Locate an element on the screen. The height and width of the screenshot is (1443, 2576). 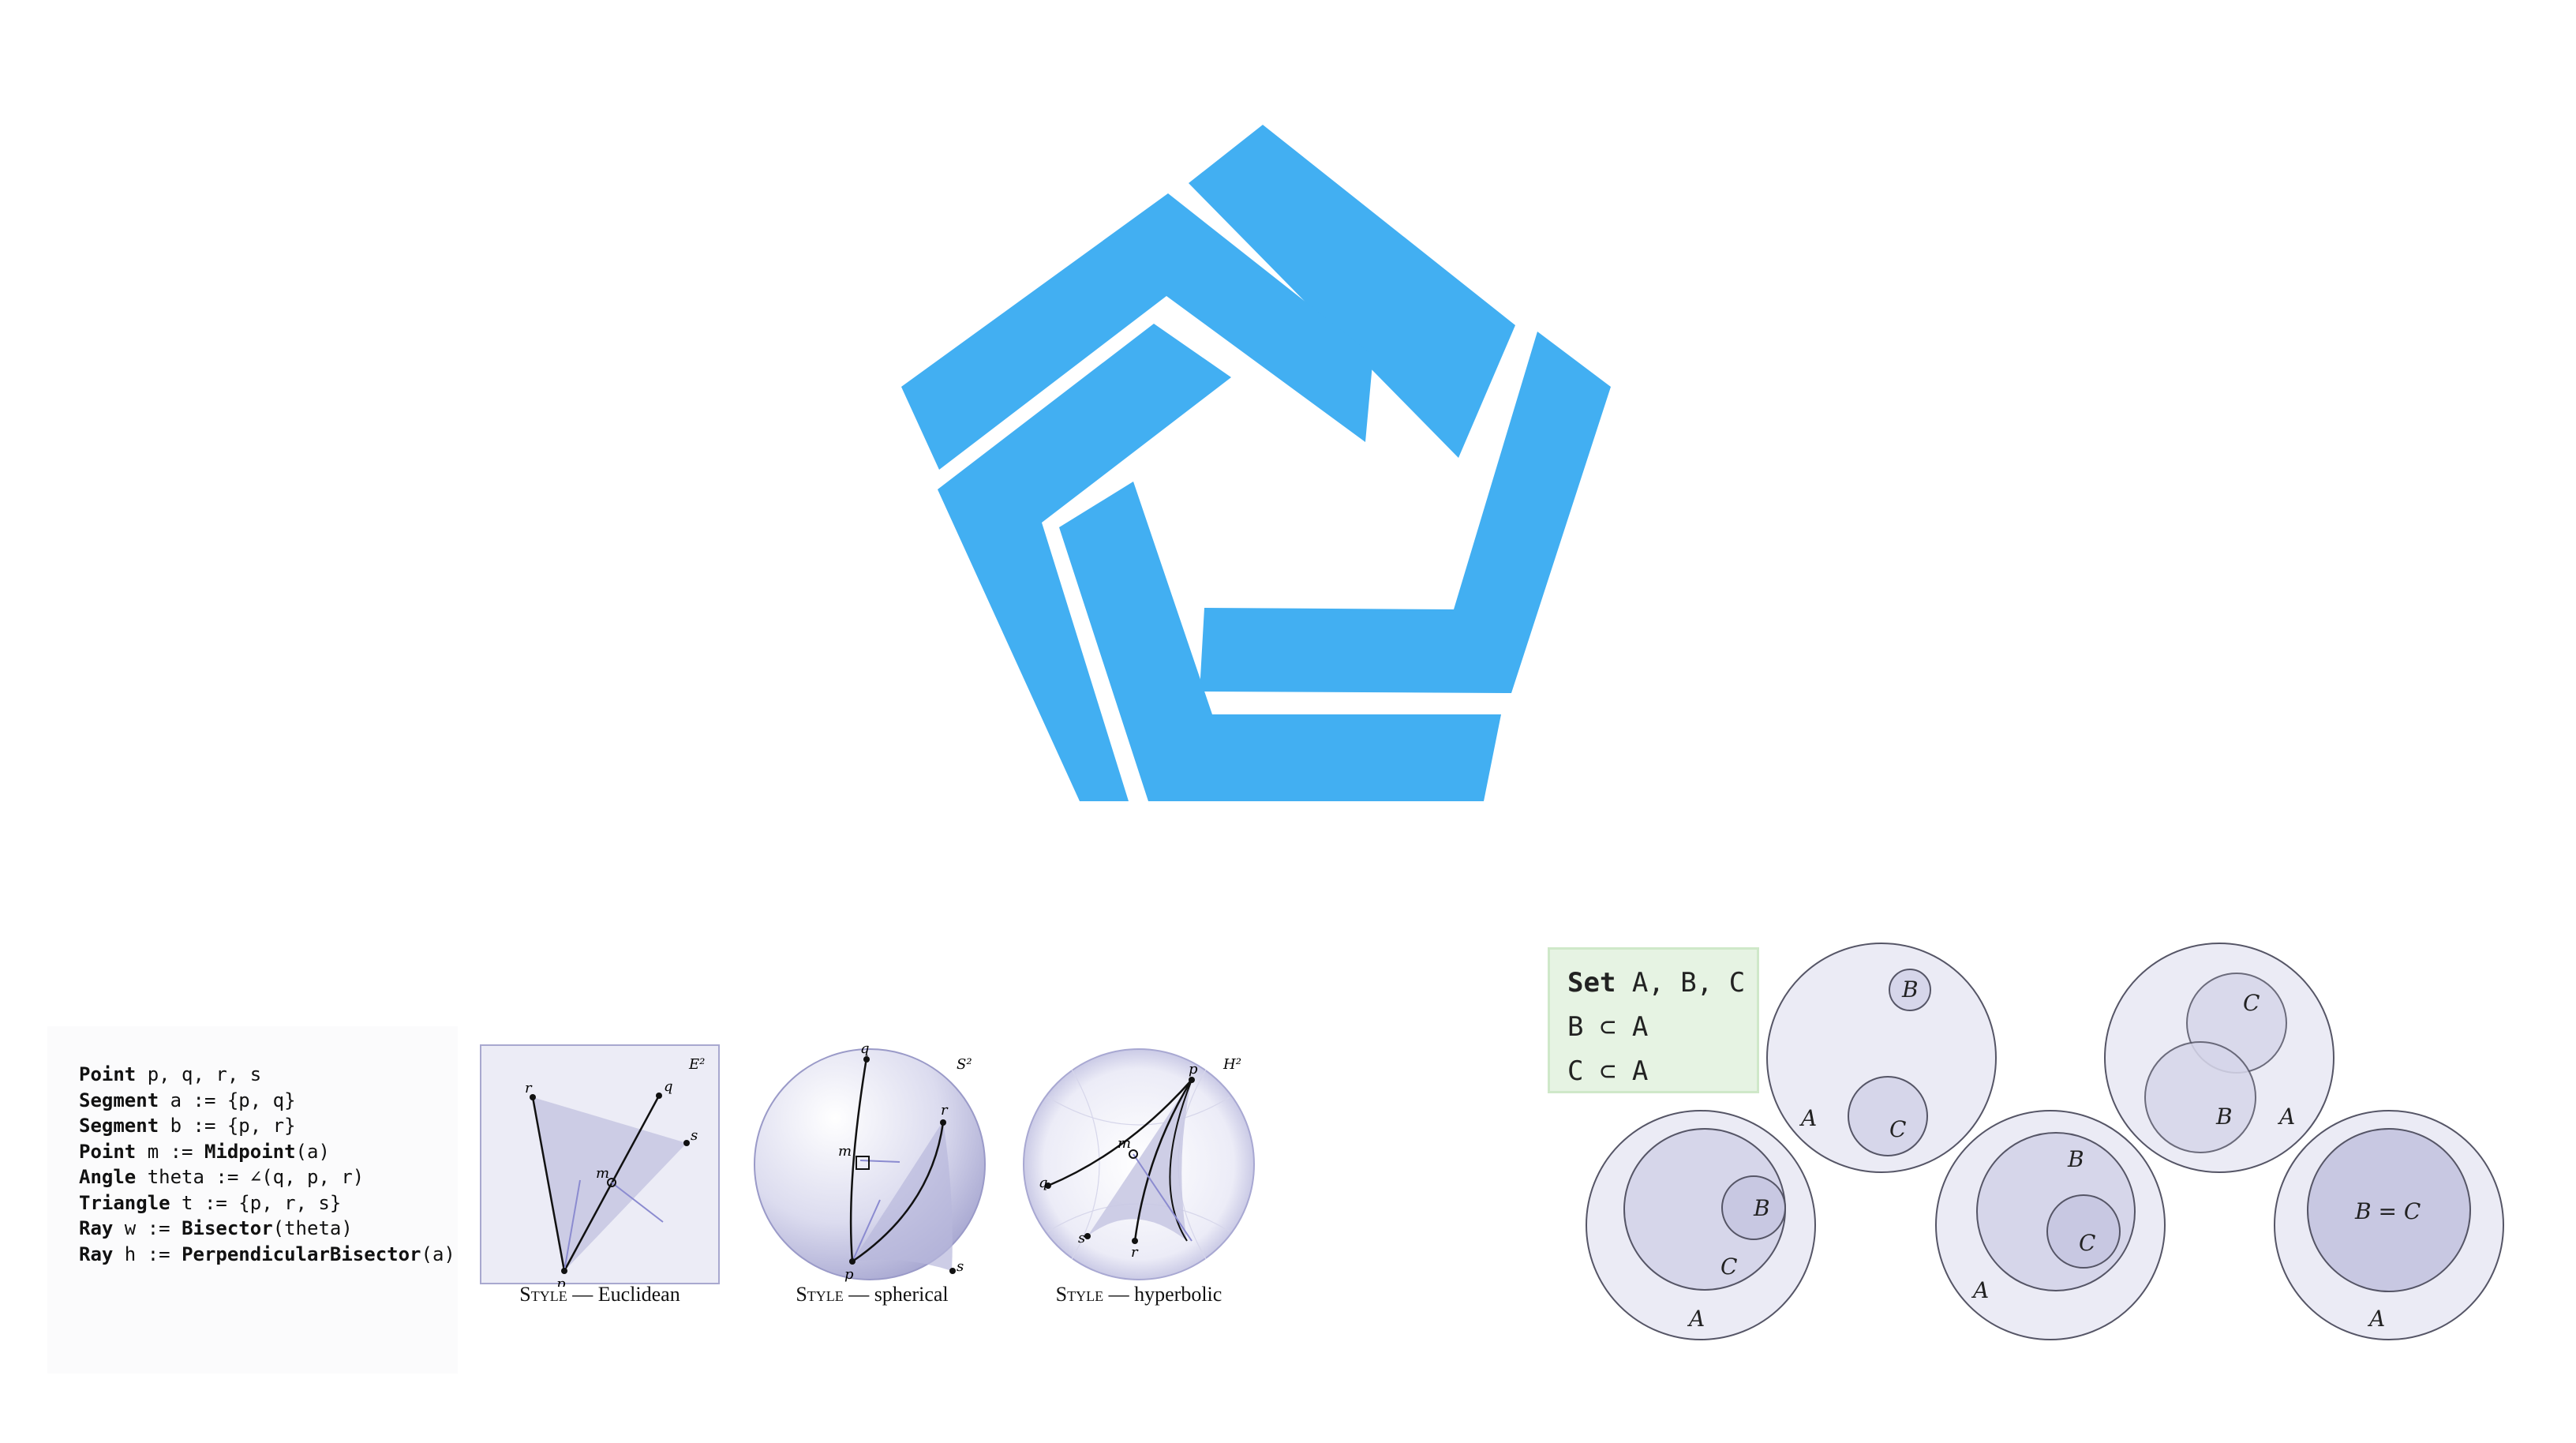
spherical-caption: Style — spherical is located at coordinates (872, 1294).